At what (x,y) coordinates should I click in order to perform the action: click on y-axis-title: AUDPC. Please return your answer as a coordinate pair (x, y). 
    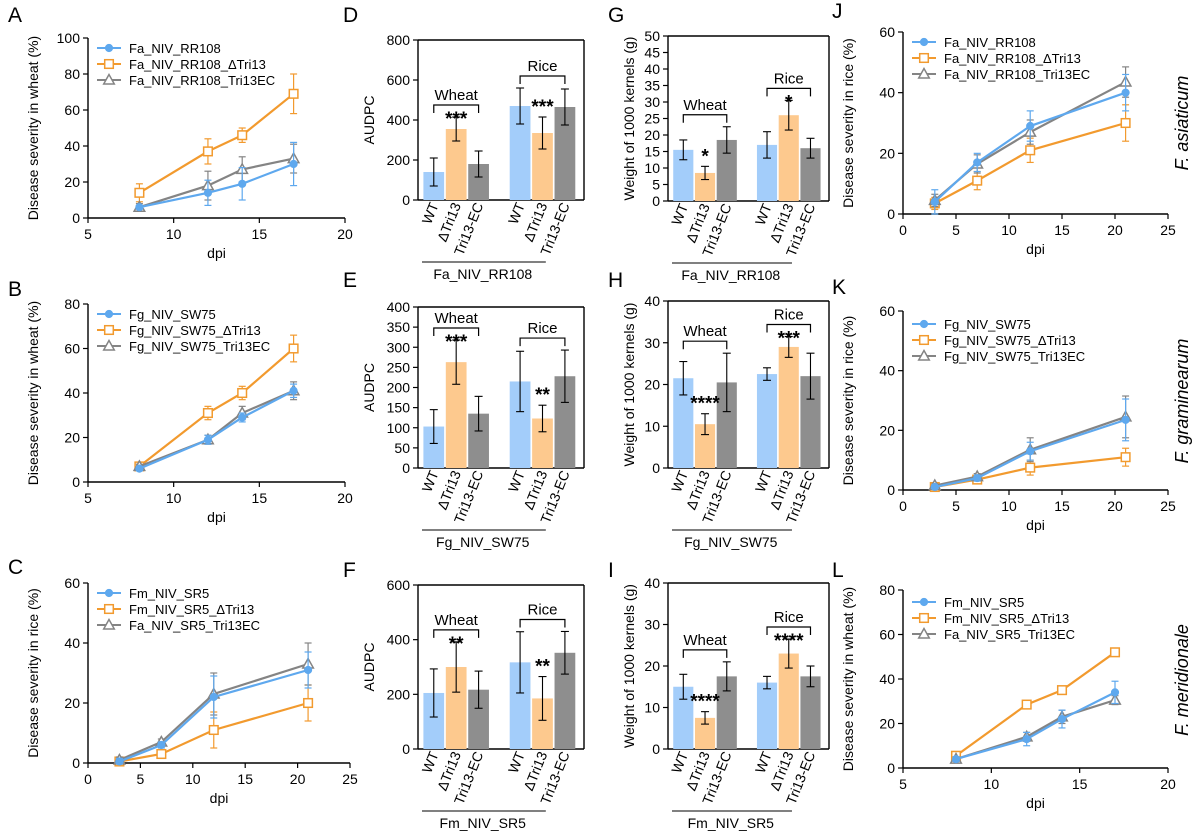
    Looking at the image, I should click on (369, 666).